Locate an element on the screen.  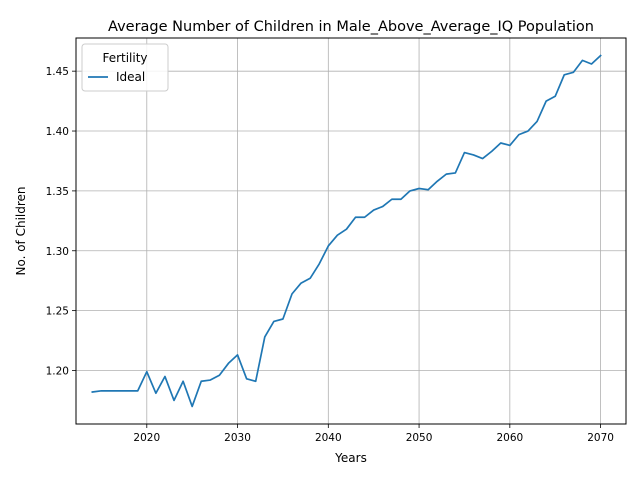
x-tick-label: 2070 is located at coordinates (600, 438).